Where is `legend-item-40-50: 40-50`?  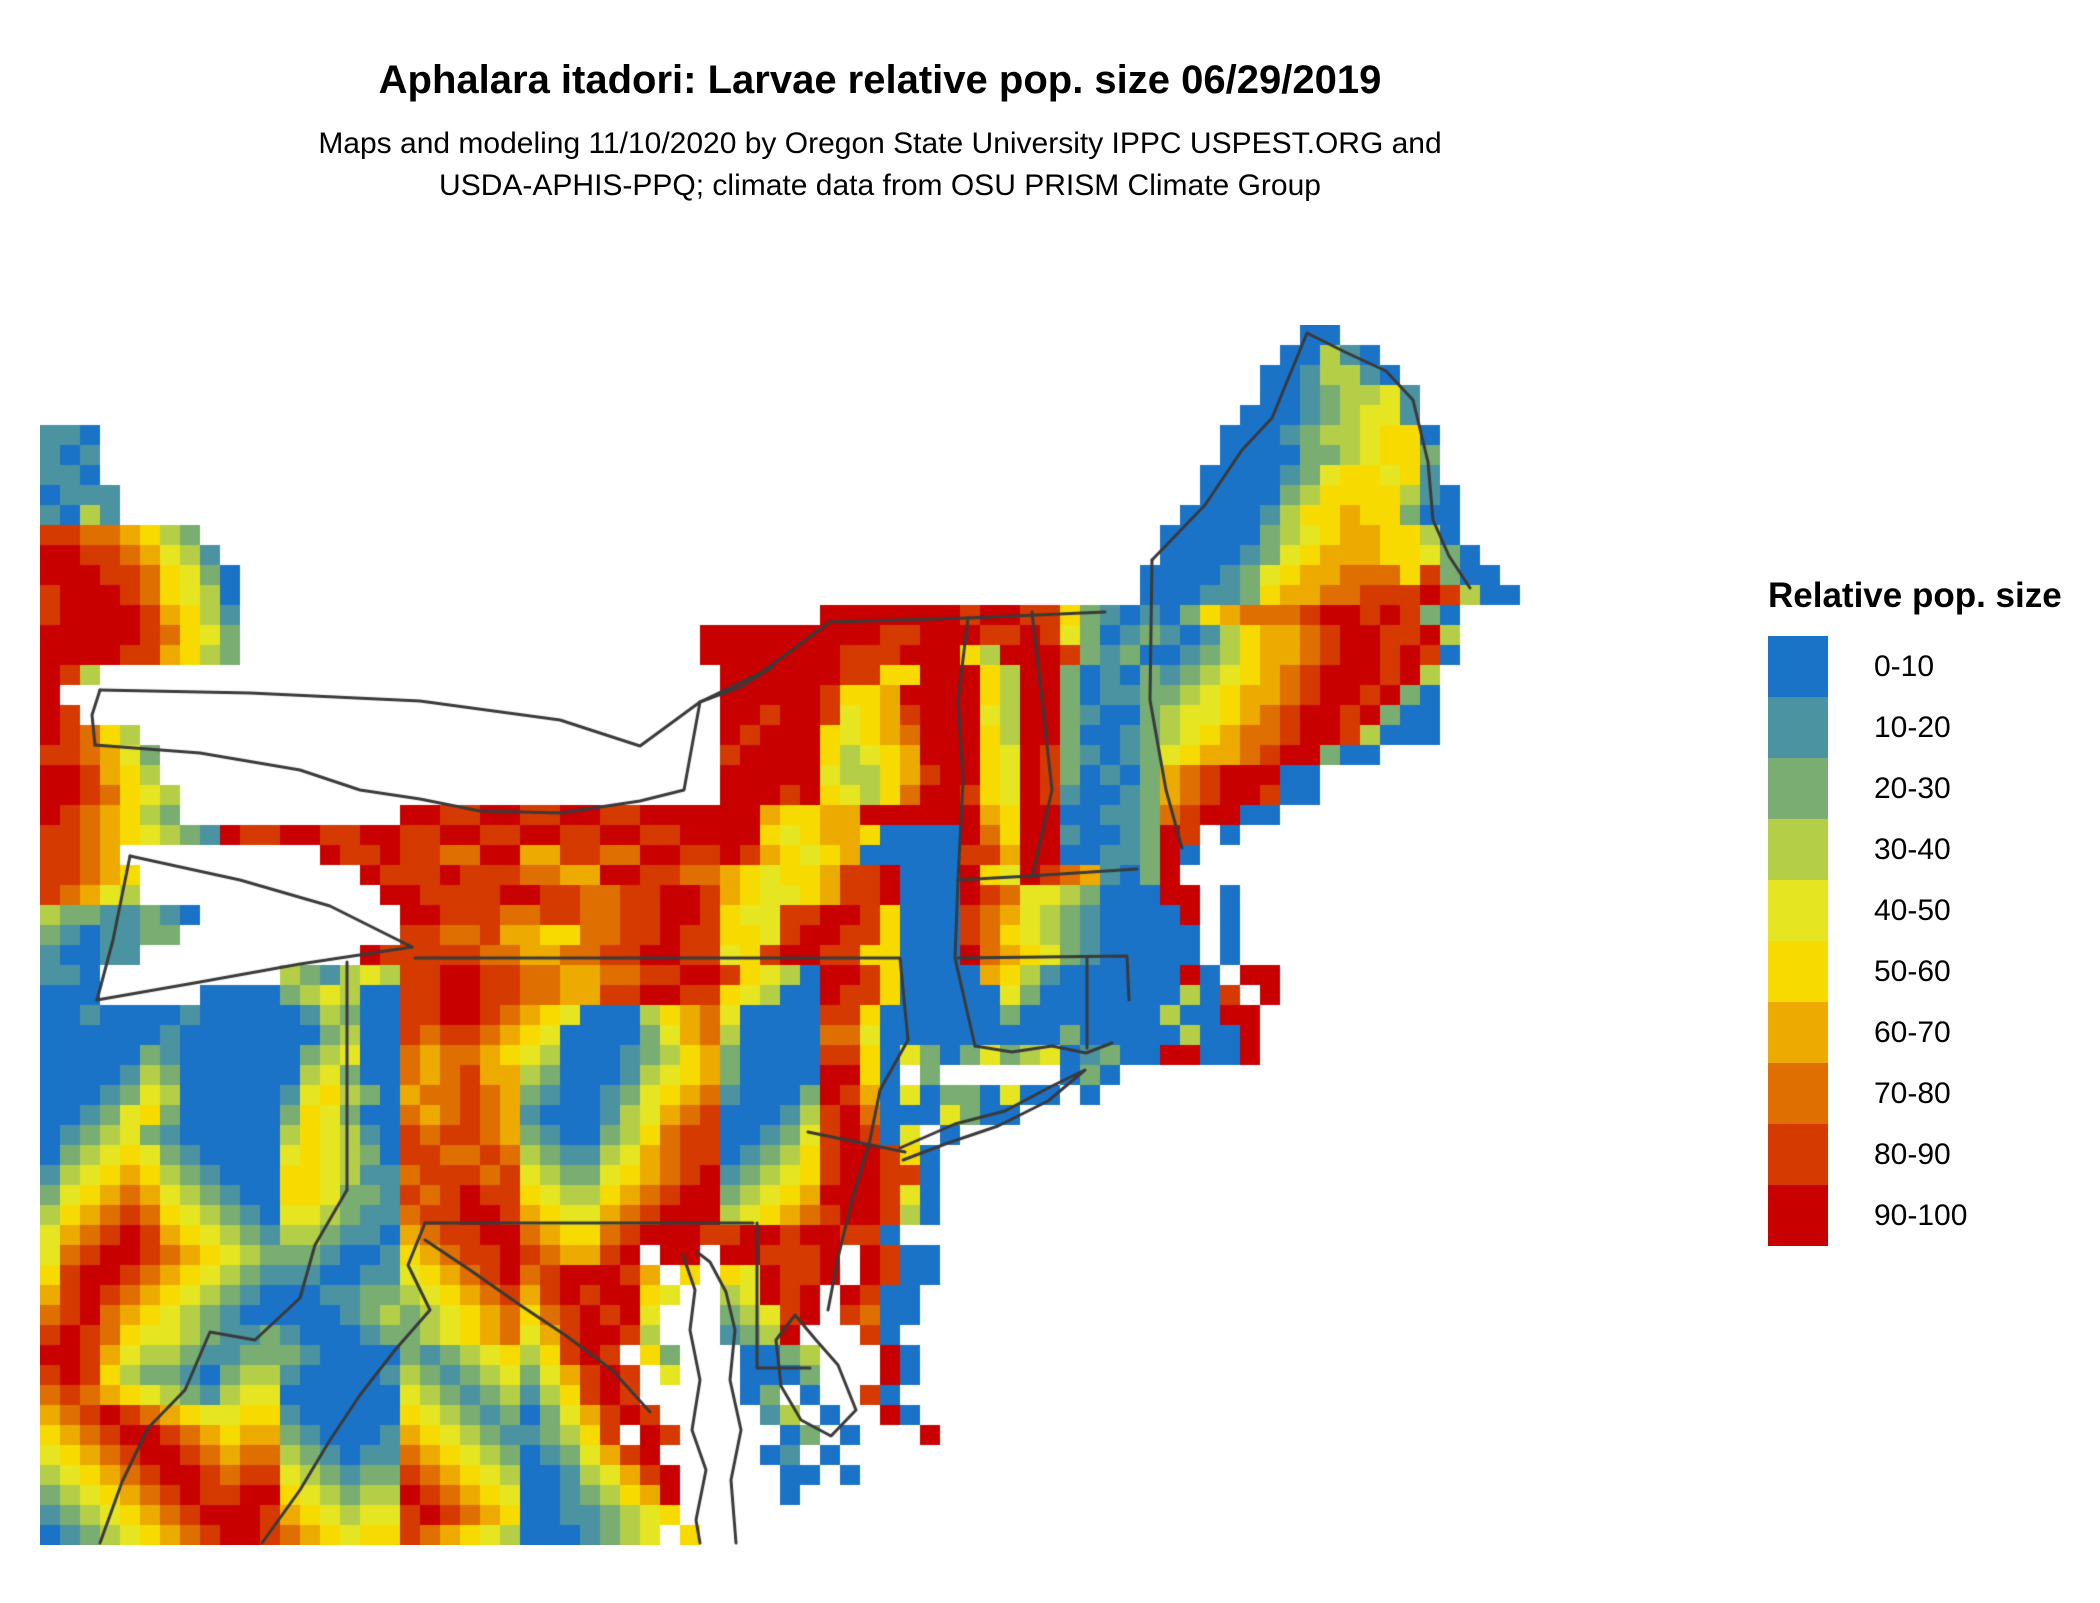
legend-item-40-50: 40-50 is located at coordinates (1933, 910).